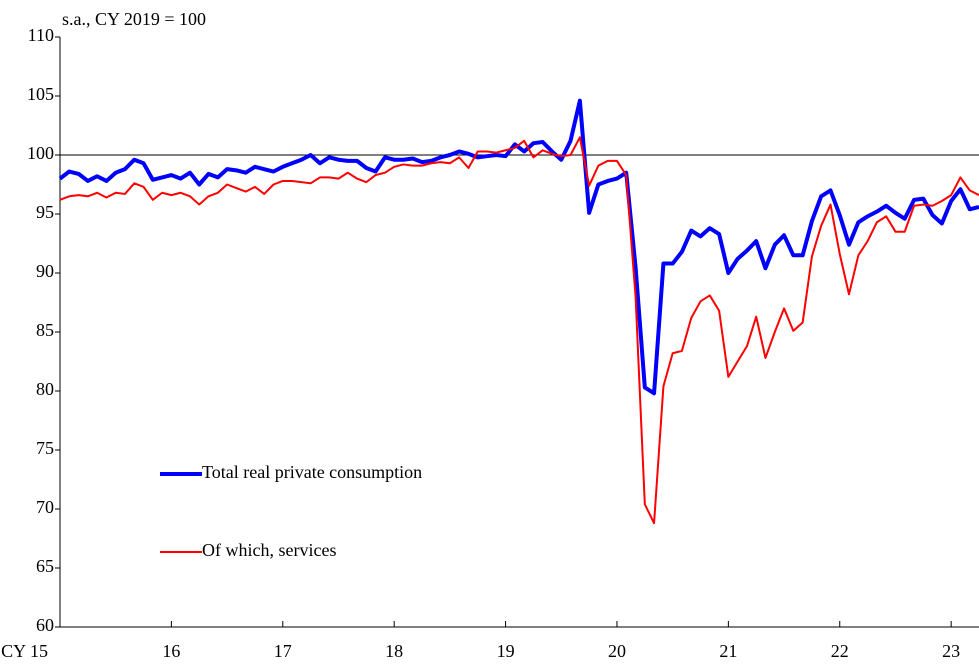  What do you see at coordinates (171, 651) in the screenshot?
I see `x-tick-label: 16` at bounding box center [171, 651].